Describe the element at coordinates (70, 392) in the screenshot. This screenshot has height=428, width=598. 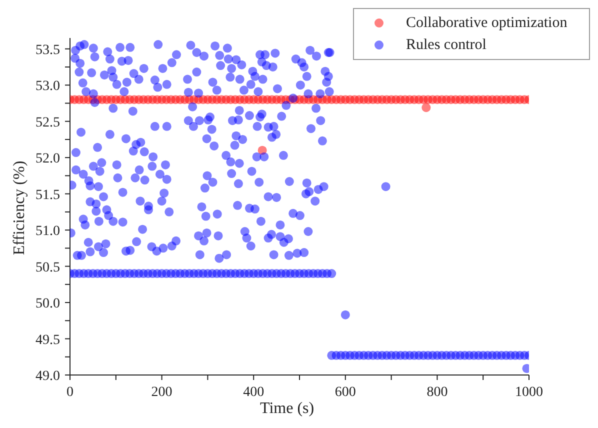
I see `x-tick-label: 0` at that location.